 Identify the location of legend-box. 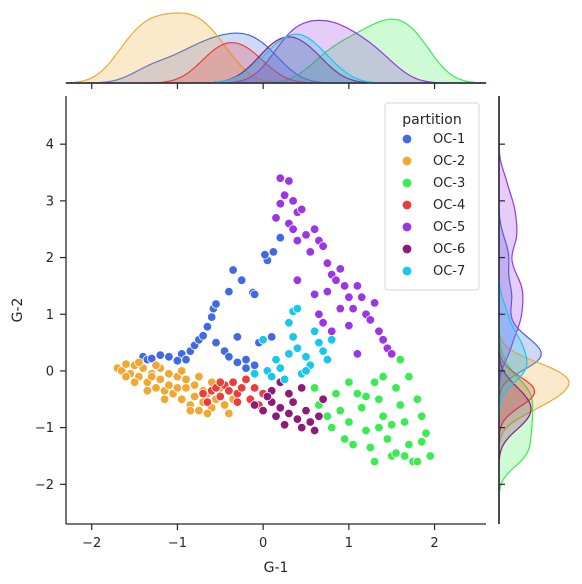
(432, 196).